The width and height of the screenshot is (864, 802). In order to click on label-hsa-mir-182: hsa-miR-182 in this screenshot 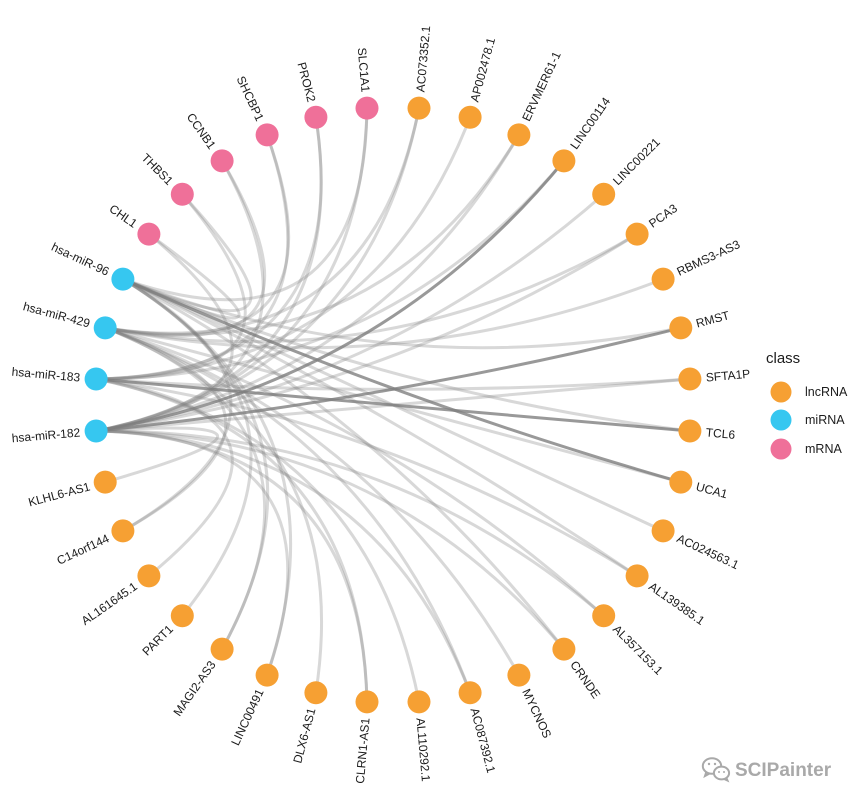, I will do `click(46, 435)`.